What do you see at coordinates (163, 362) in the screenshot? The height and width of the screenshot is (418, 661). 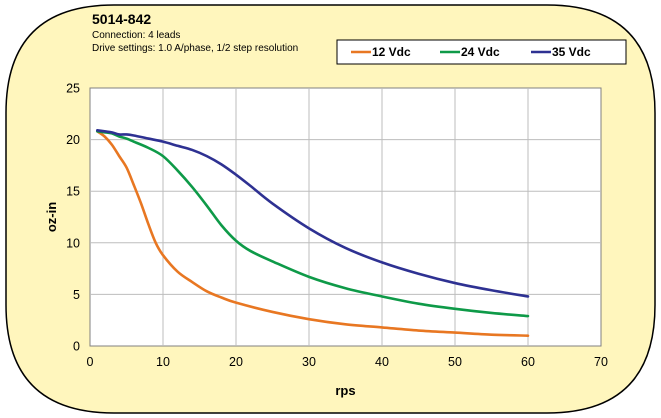 I see `x-tick-label: 10` at bounding box center [163, 362].